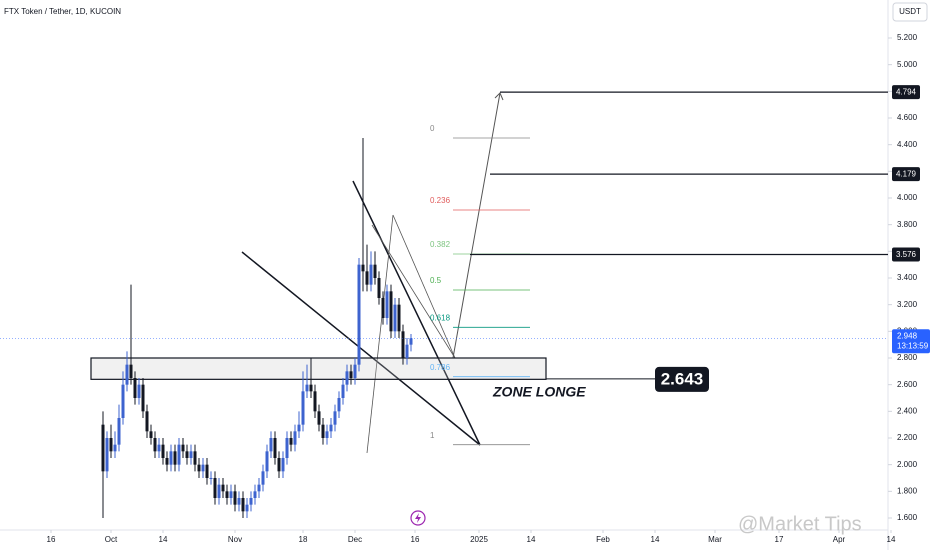 The image size is (932, 550). I want to click on fib-label: 0.382, so click(440, 244).